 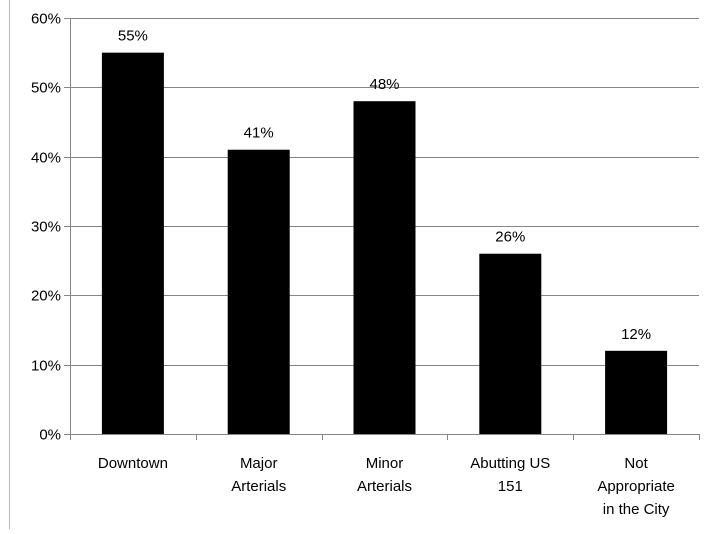 What do you see at coordinates (510, 463) in the screenshot?
I see `category-label: Abutting US` at bounding box center [510, 463].